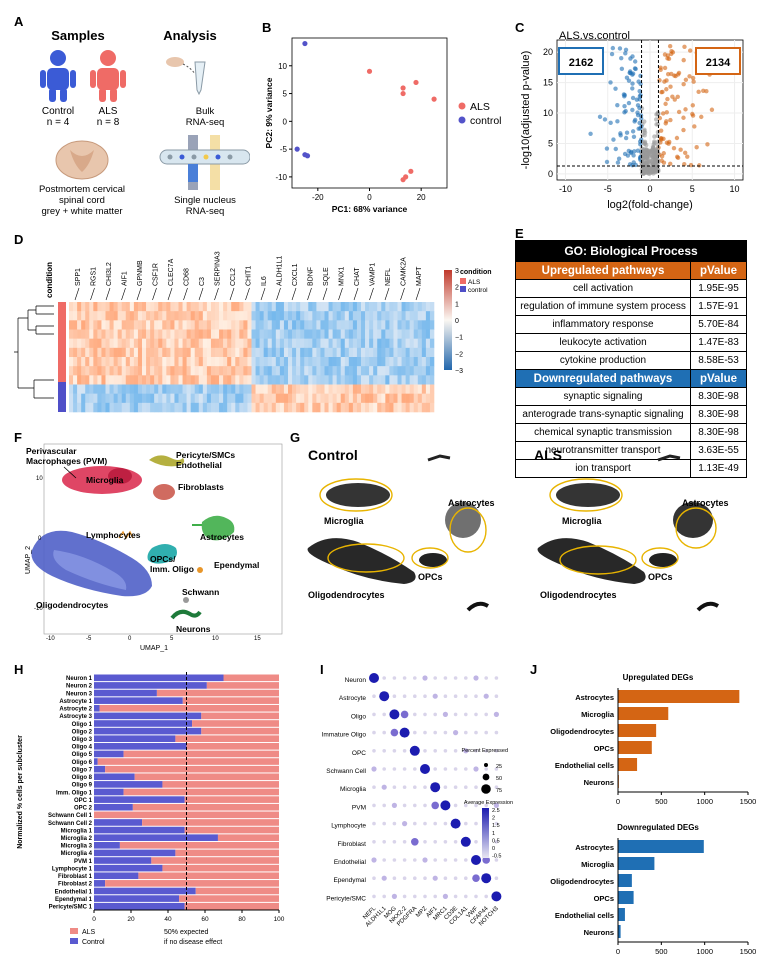 The width and height of the screenshot is (760, 964). What do you see at coordinates (94, 276) in the screenshot?
I see `heatmap-gene-label: RGS1` at bounding box center [94, 276].